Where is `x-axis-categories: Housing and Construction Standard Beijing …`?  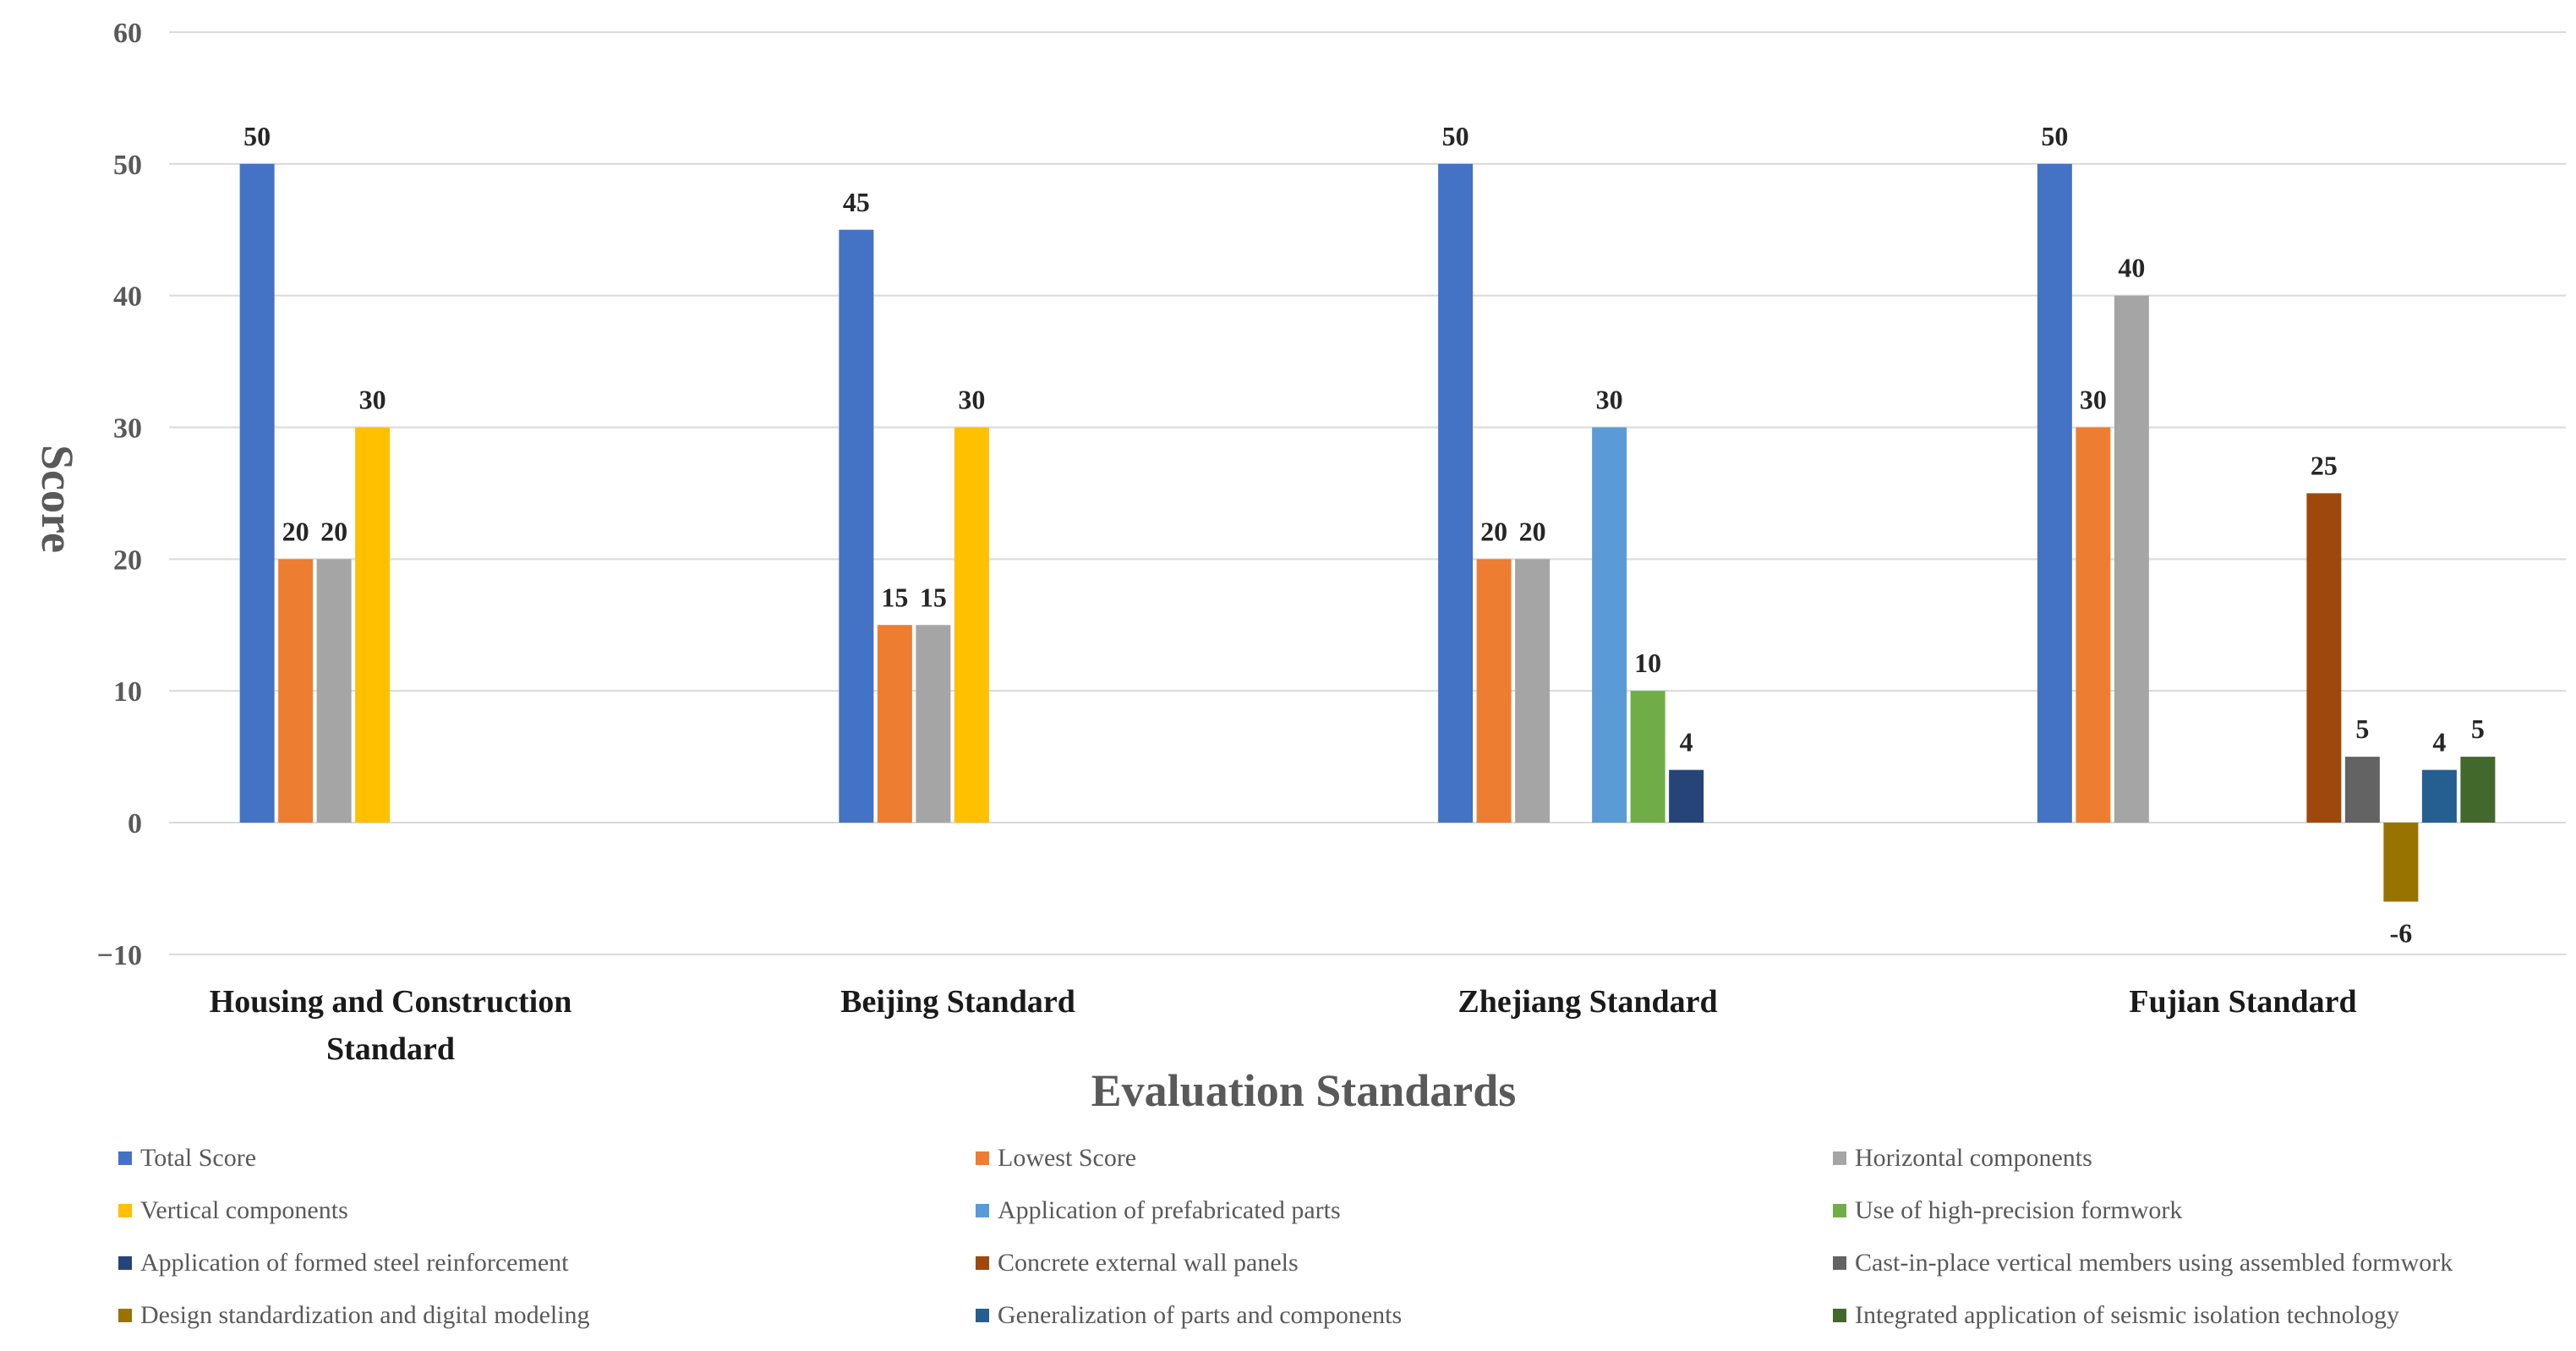
x-axis-categories: Housing and Construction Standard Beijing … is located at coordinates (1283, 1025).